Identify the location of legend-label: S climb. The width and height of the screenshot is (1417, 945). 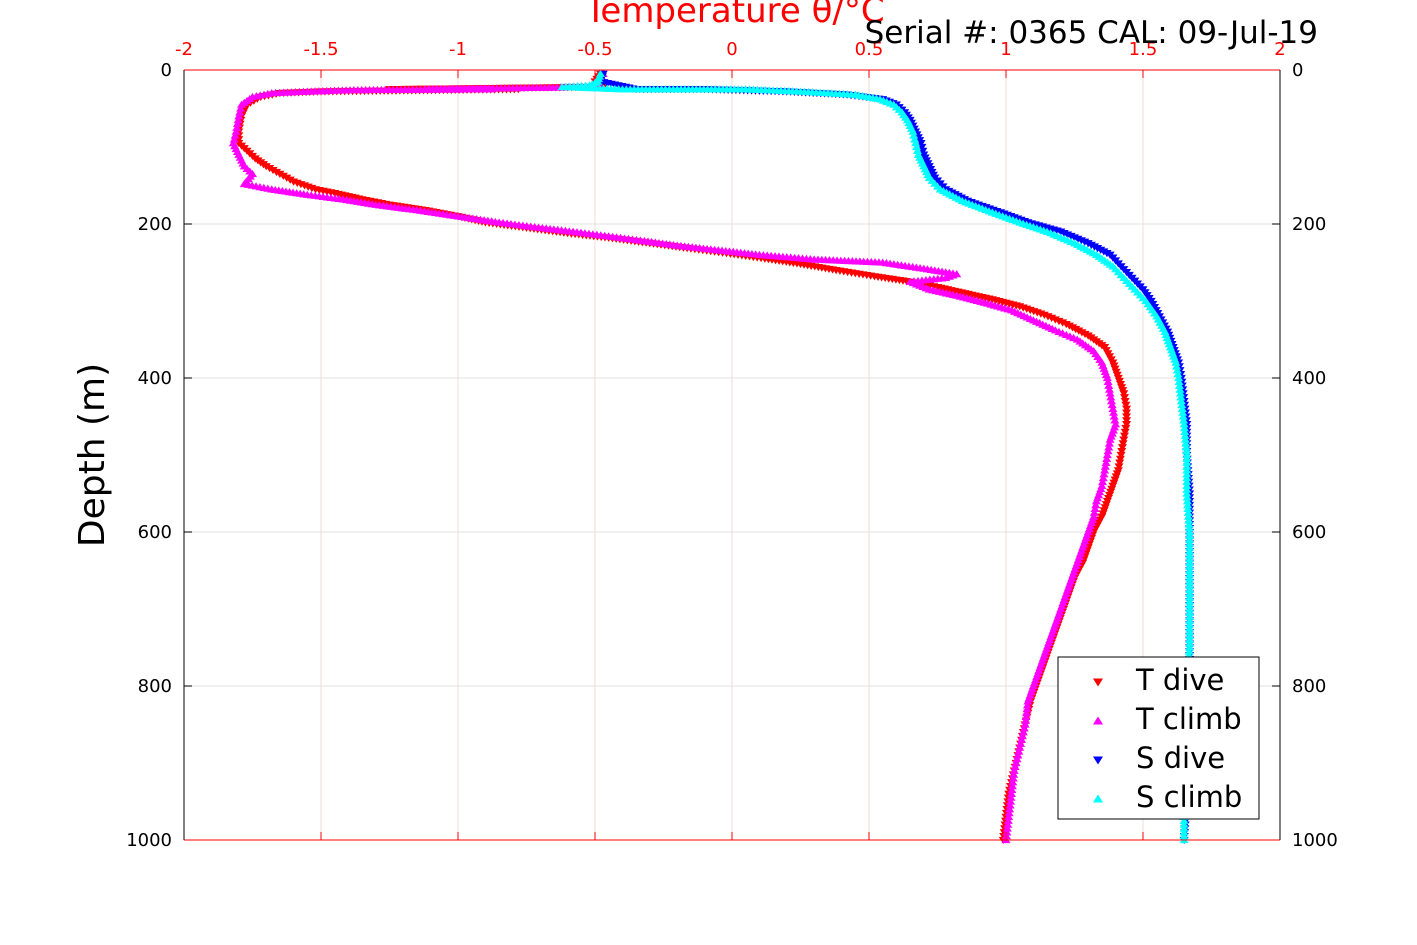
(1189, 797).